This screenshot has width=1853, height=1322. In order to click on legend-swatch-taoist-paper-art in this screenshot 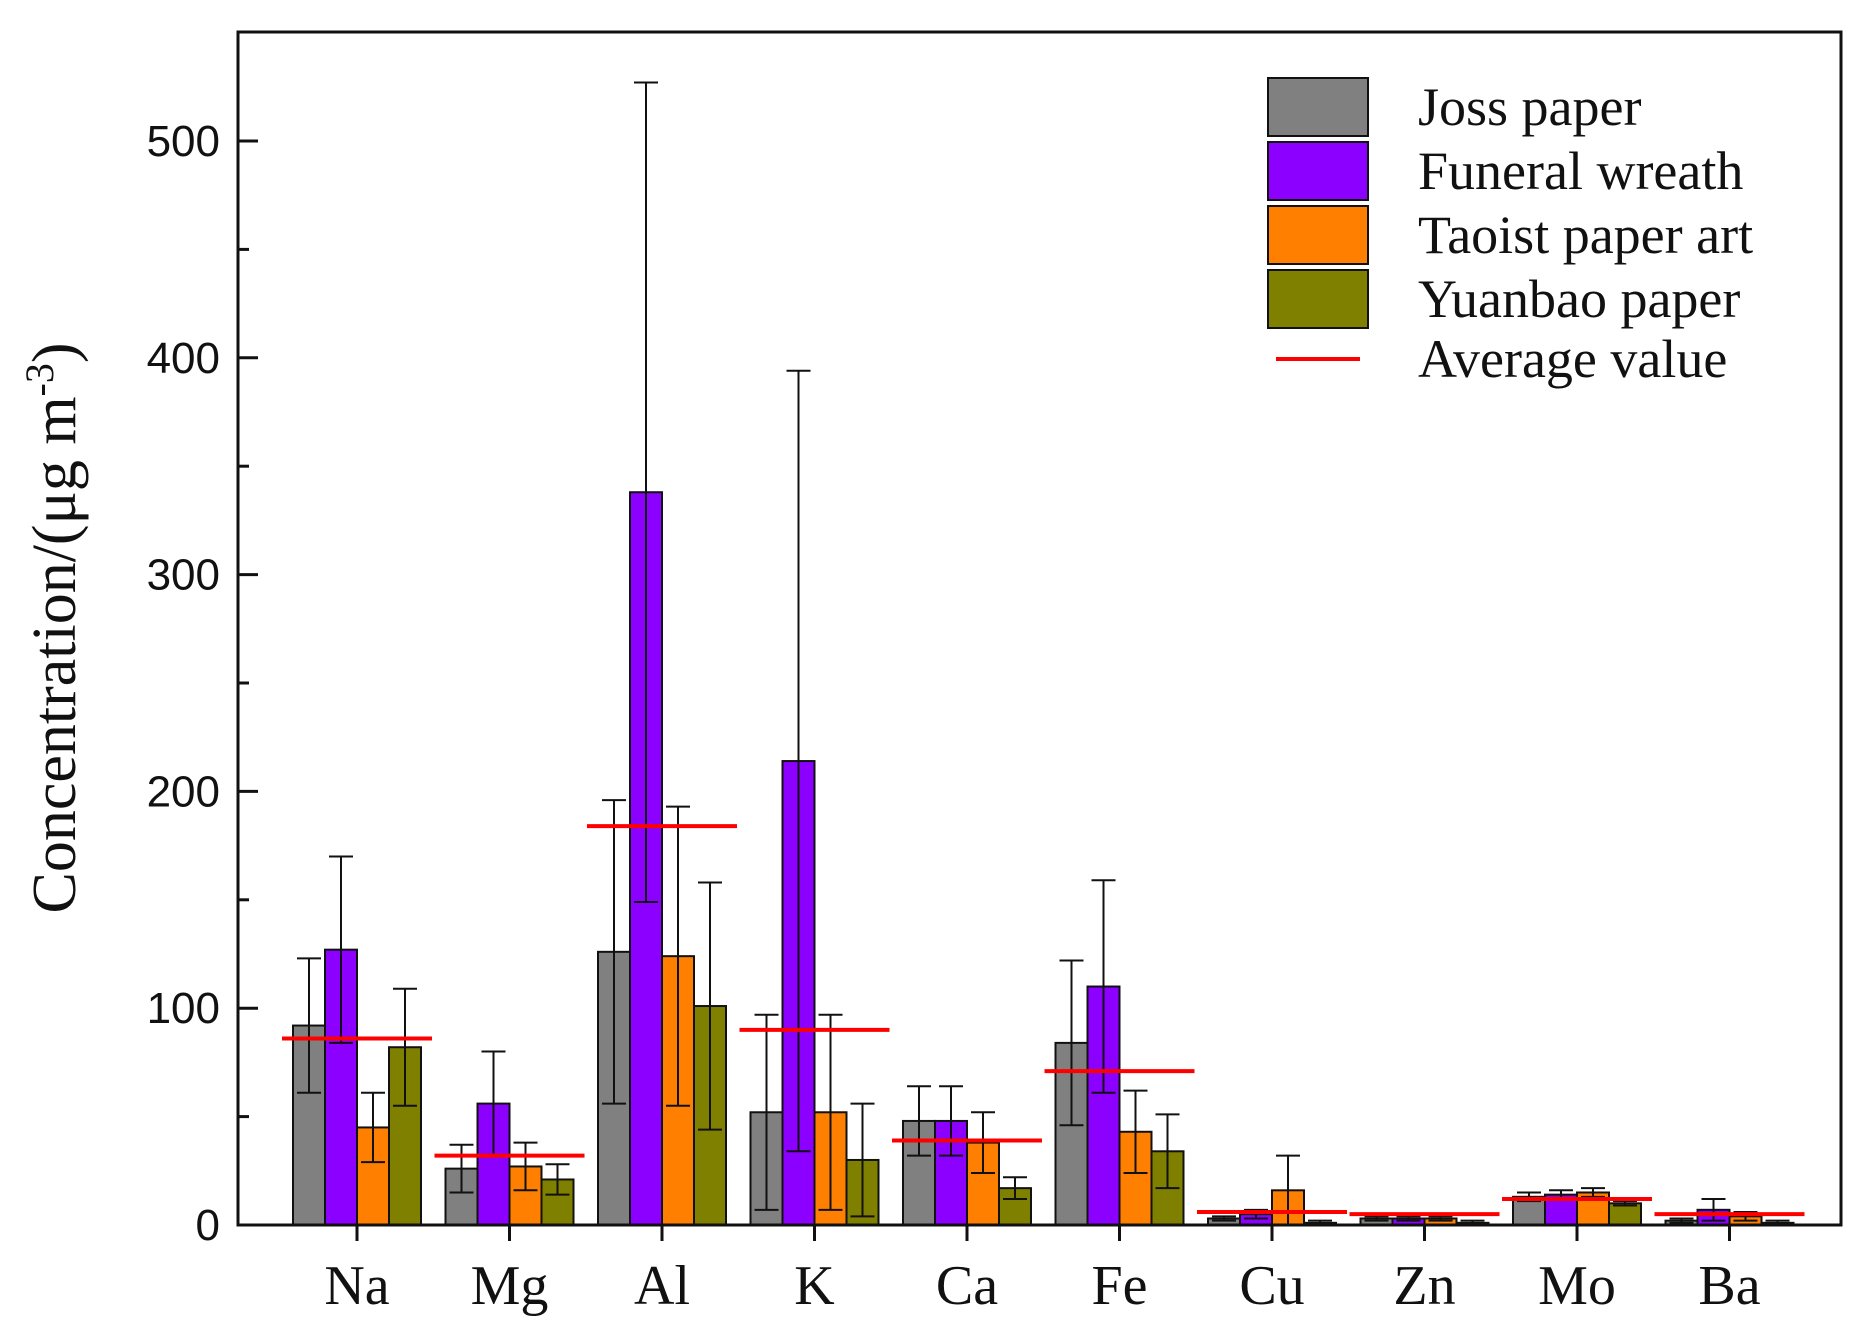, I will do `click(1318, 235)`.